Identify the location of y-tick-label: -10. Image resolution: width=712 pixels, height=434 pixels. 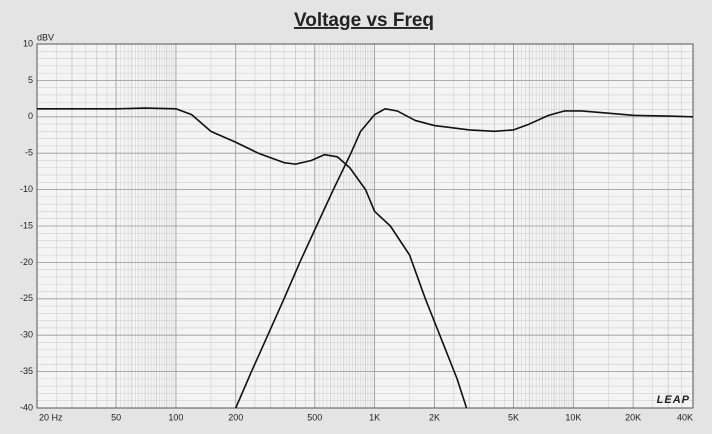
(26, 189).